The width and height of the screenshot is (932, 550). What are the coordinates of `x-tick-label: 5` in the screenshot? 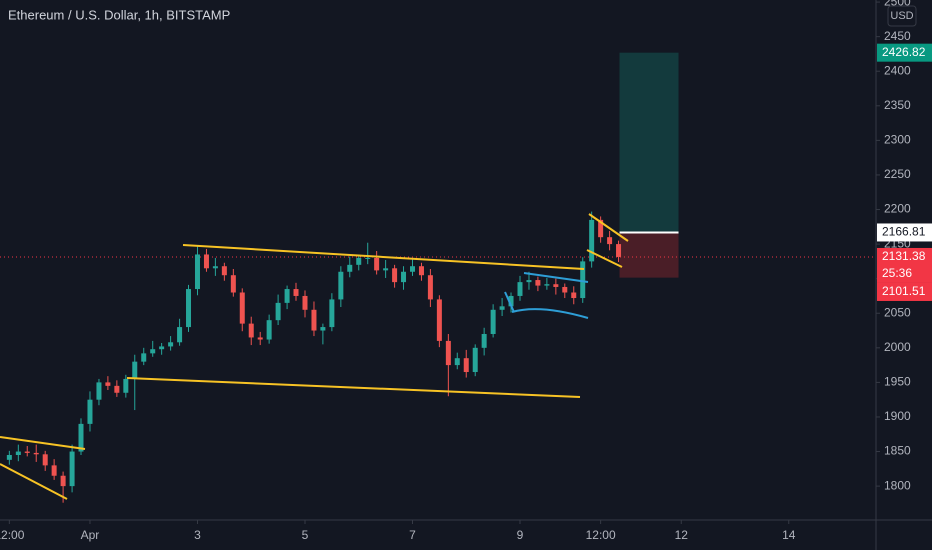 It's located at (305, 535).